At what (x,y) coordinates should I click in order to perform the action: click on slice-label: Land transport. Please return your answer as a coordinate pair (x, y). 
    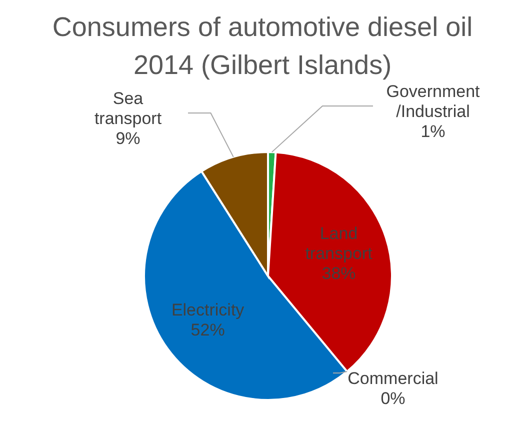
    Looking at the image, I should click on (339, 244).